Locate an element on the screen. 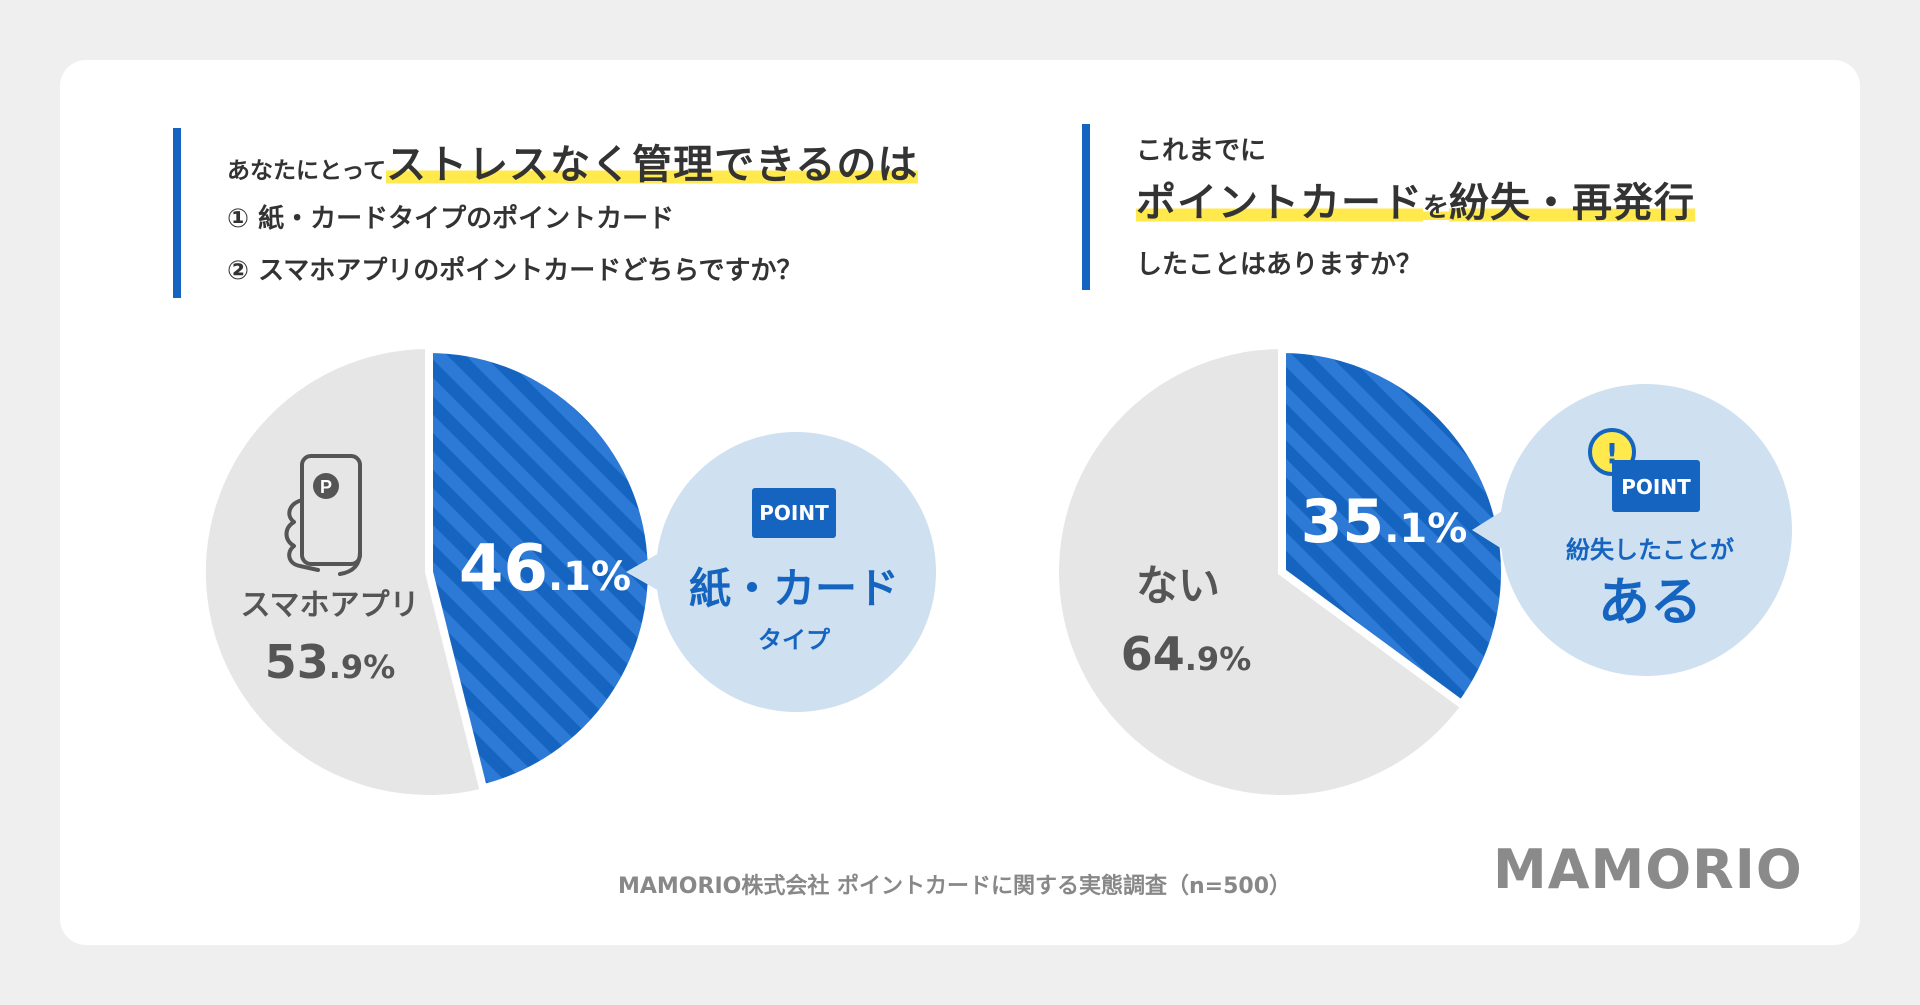  callout-2-subtitle: ある is located at coordinates (1650, 603).